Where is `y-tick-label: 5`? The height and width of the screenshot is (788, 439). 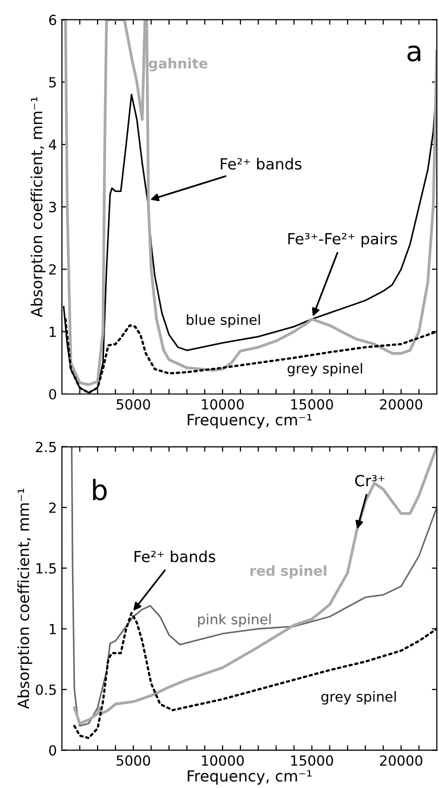 y-tick-label: 5 is located at coordinates (52, 82).